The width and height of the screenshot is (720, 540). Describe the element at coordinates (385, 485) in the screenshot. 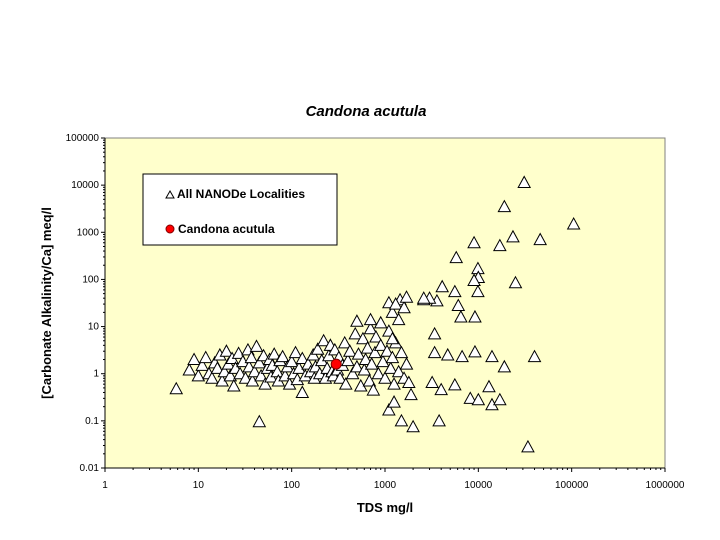

I see `x-tick-label: 1000` at that location.